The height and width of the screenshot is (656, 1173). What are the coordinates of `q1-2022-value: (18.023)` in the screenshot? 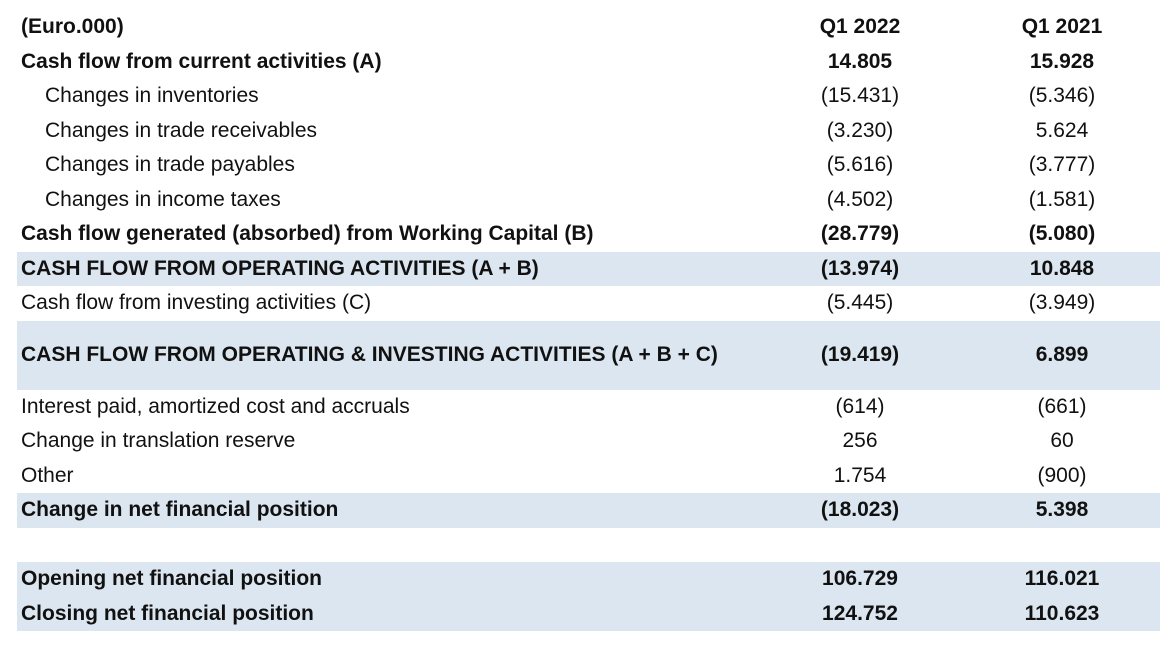 It's located at (860, 510).